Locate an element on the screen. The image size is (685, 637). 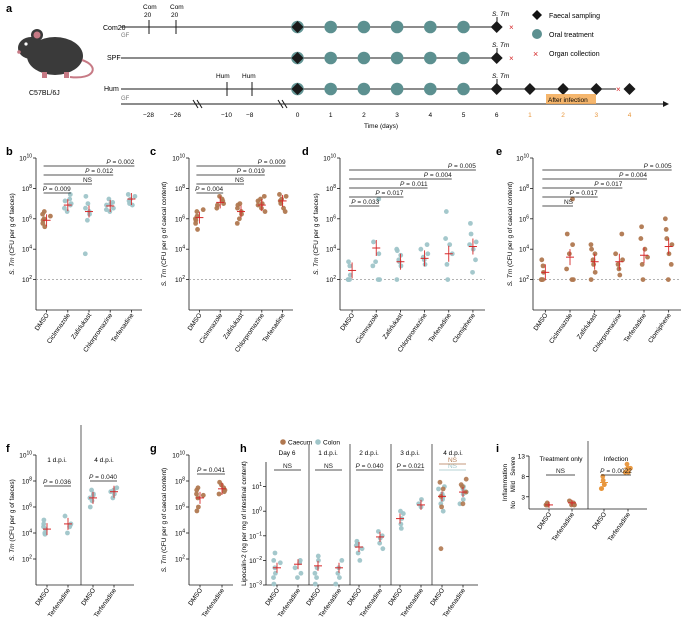
comparison-label: P = 0.041 is located at coordinates (211, 470).